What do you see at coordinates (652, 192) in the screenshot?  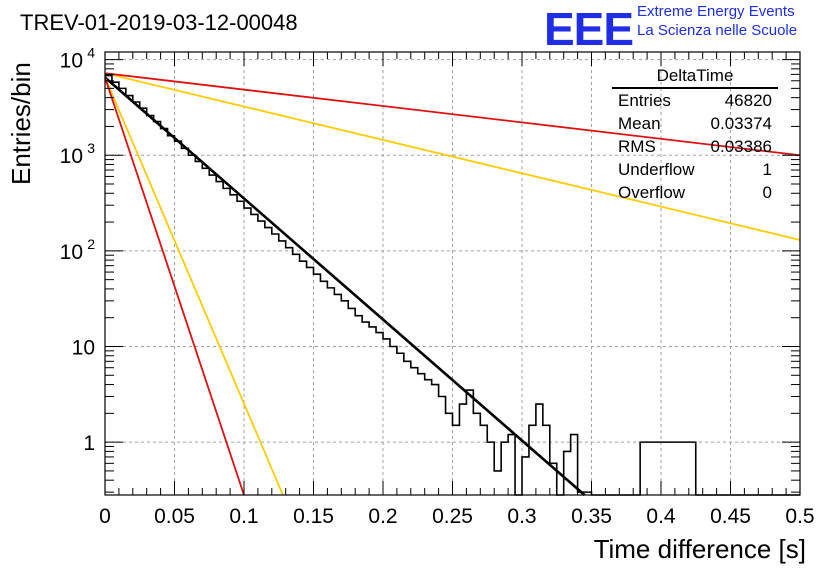 I see `stats-label: Overflow` at bounding box center [652, 192].